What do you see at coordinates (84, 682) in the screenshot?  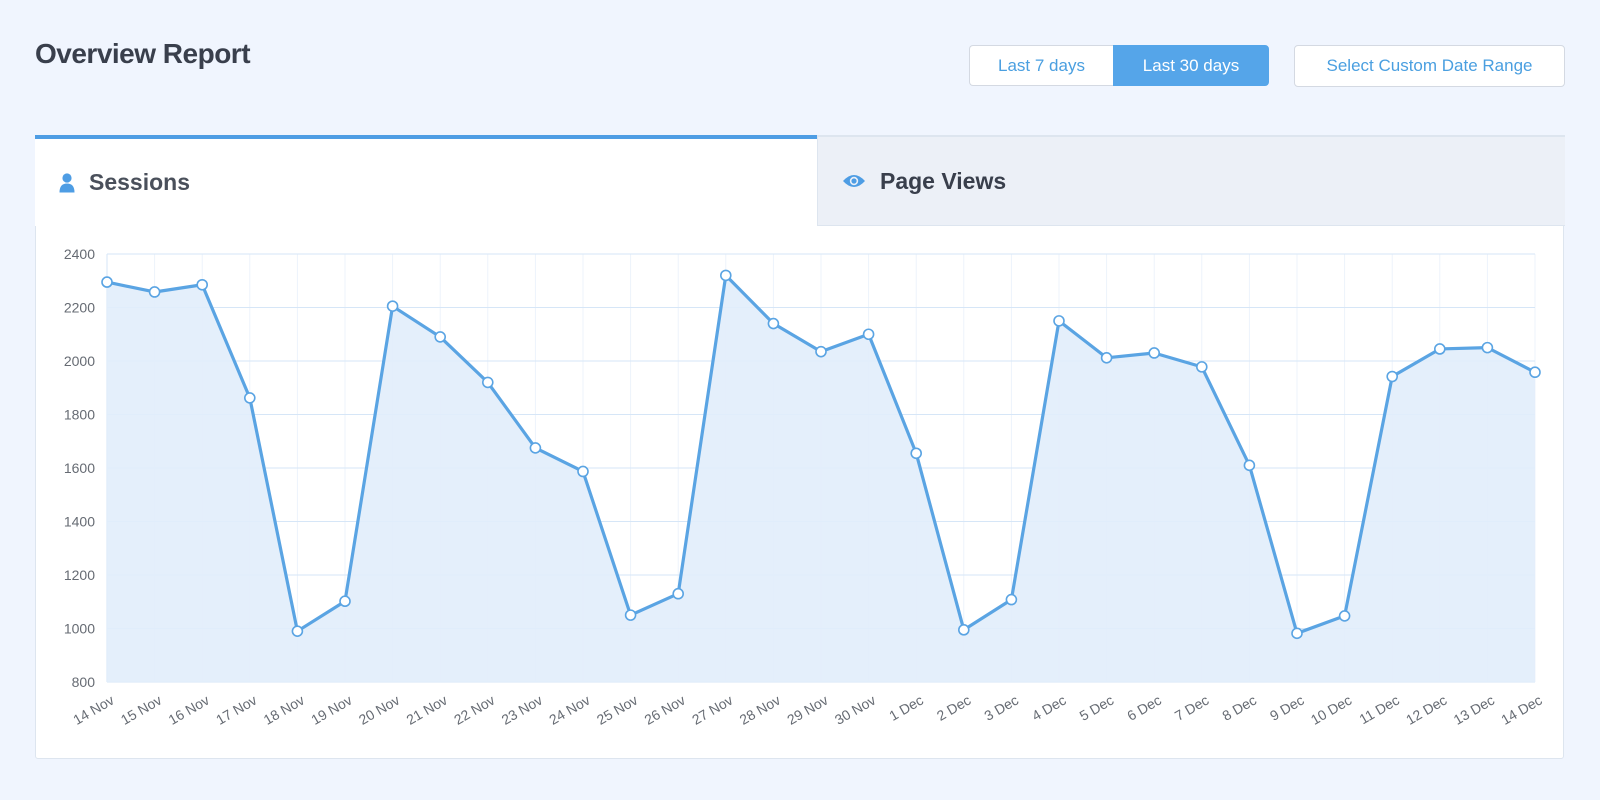 I see `y-tick-label: 800` at bounding box center [84, 682].